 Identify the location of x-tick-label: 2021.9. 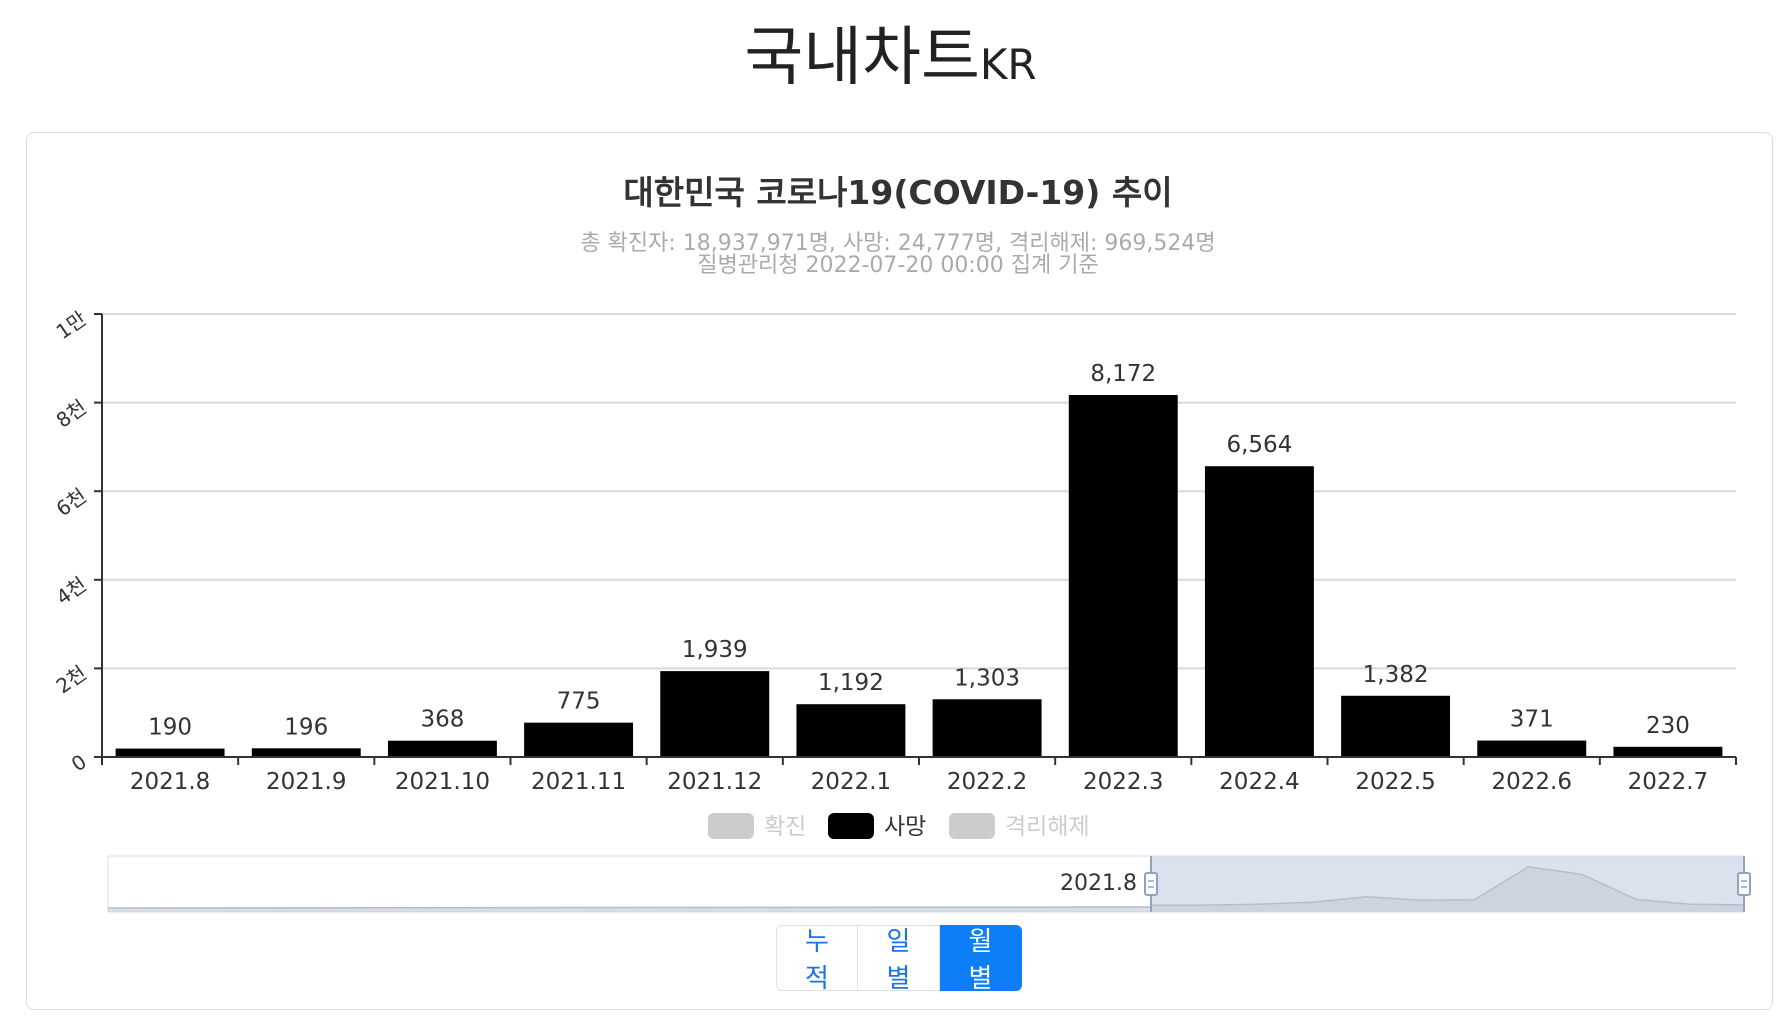
(306, 782).